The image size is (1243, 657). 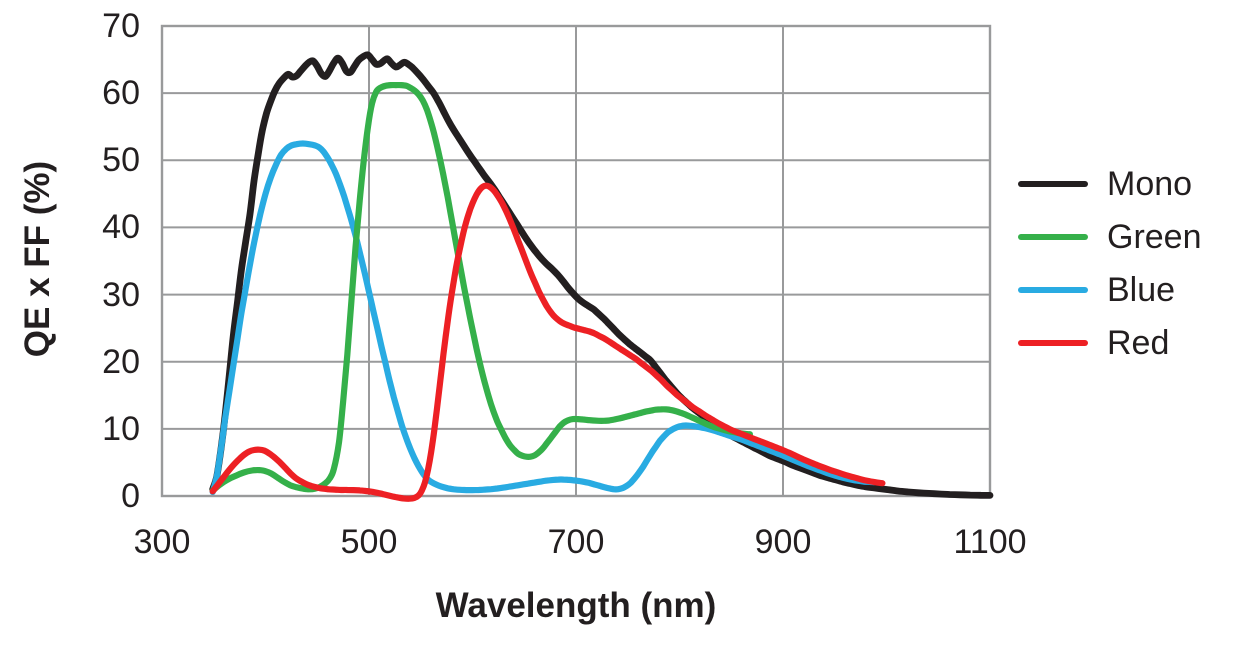 I want to click on legend-item-mono: Mono, so click(x=1110, y=183).